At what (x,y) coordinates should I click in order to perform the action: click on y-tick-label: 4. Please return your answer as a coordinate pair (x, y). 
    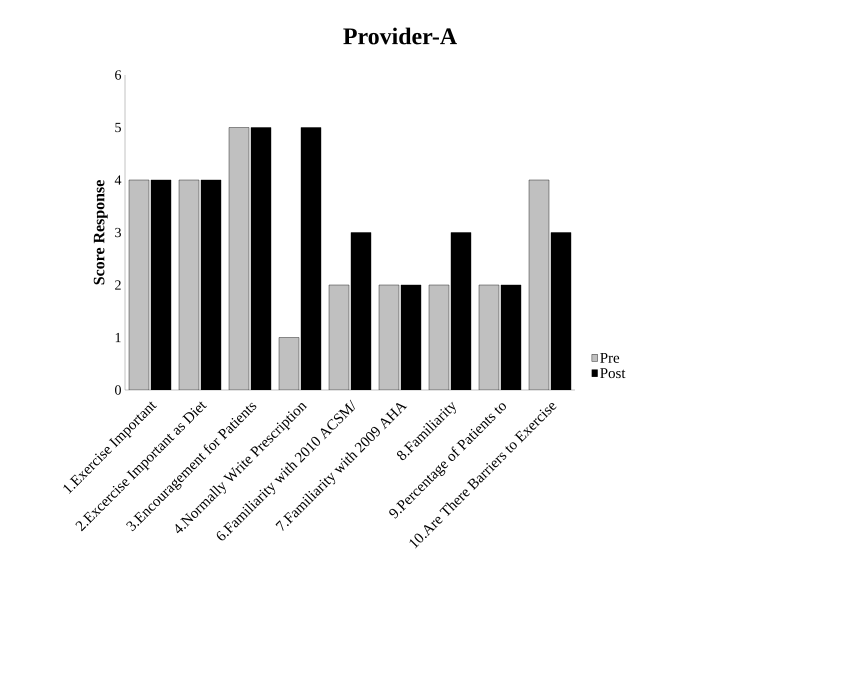
    Looking at the image, I should click on (118, 180).